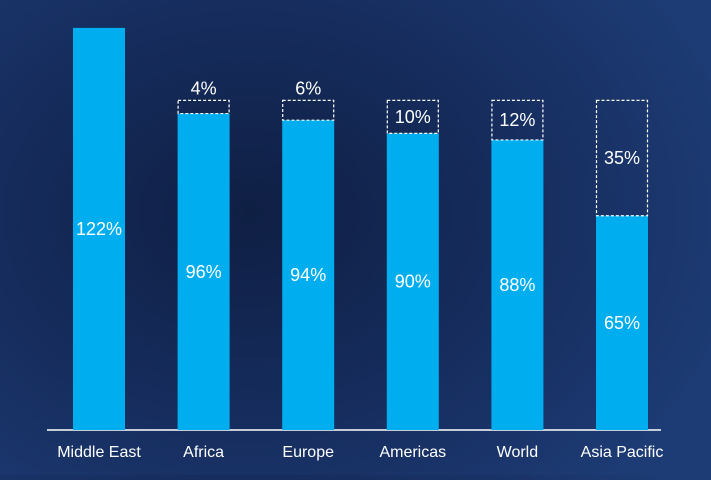 The width and height of the screenshot is (711, 480). Describe the element at coordinates (622, 452) in the screenshot. I see `category-label-asia-pacific: Asia Pacific` at that location.